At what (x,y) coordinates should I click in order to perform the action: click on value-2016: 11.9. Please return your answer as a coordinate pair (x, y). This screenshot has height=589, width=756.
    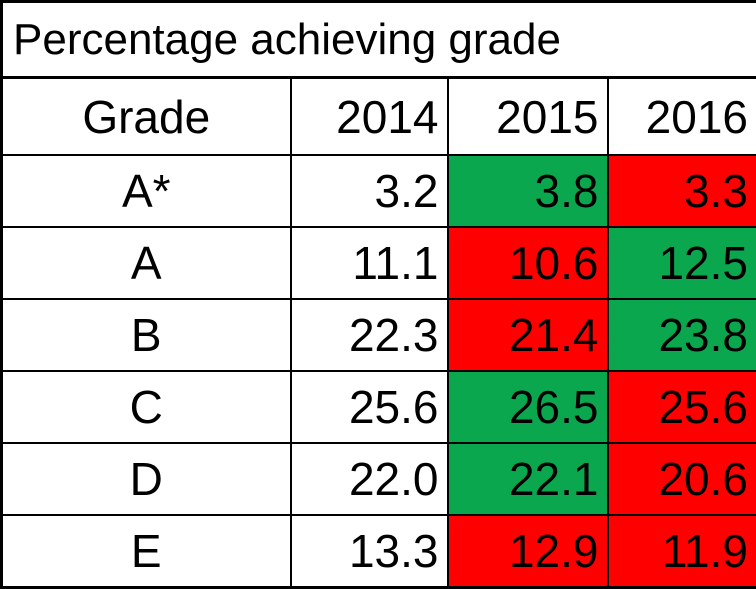
    Looking at the image, I should click on (682, 551).